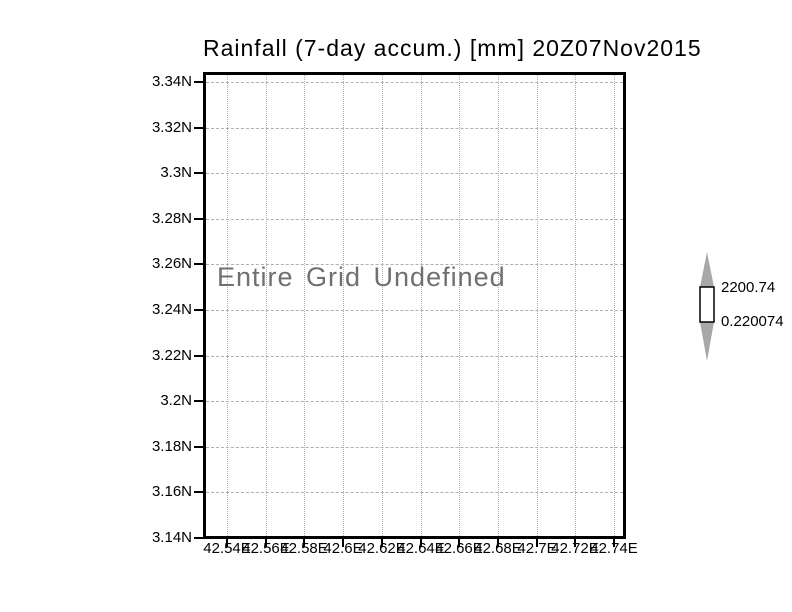  What do you see at coordinates (171, 491) in the screenshot?
I see `y-tick-label: 3.16N` at bounding box center [171, 491].